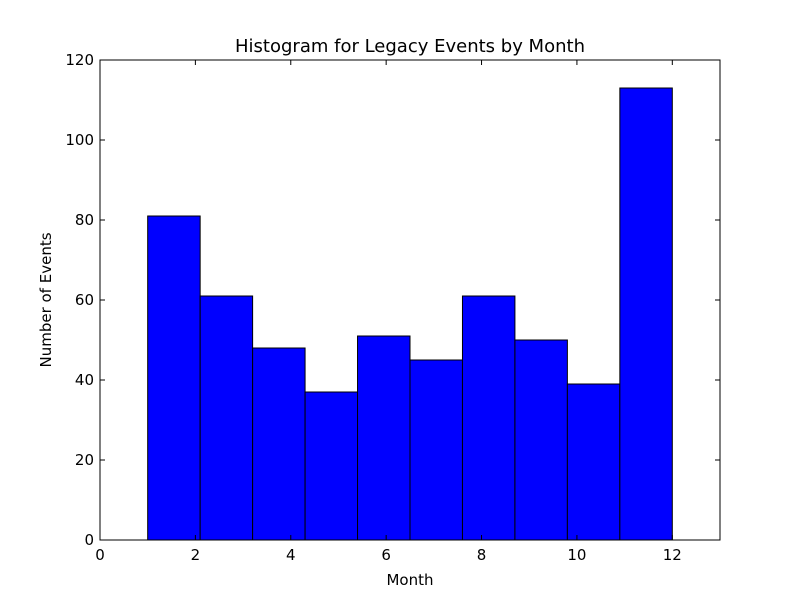  What do you see at coordinates (84, 300) in the screenshot?
I see `y-tick-label: 60` at bounding box center [84, 300].